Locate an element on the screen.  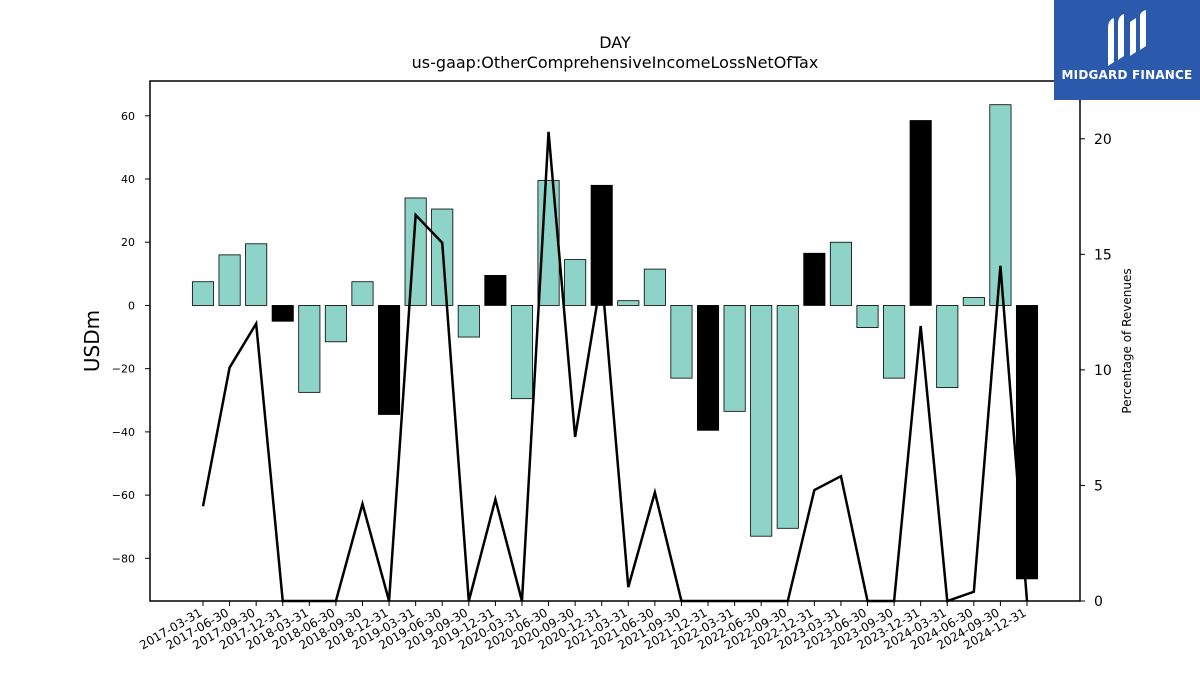
y2-tick-label: 0 is located at coordinates (1098, 602).